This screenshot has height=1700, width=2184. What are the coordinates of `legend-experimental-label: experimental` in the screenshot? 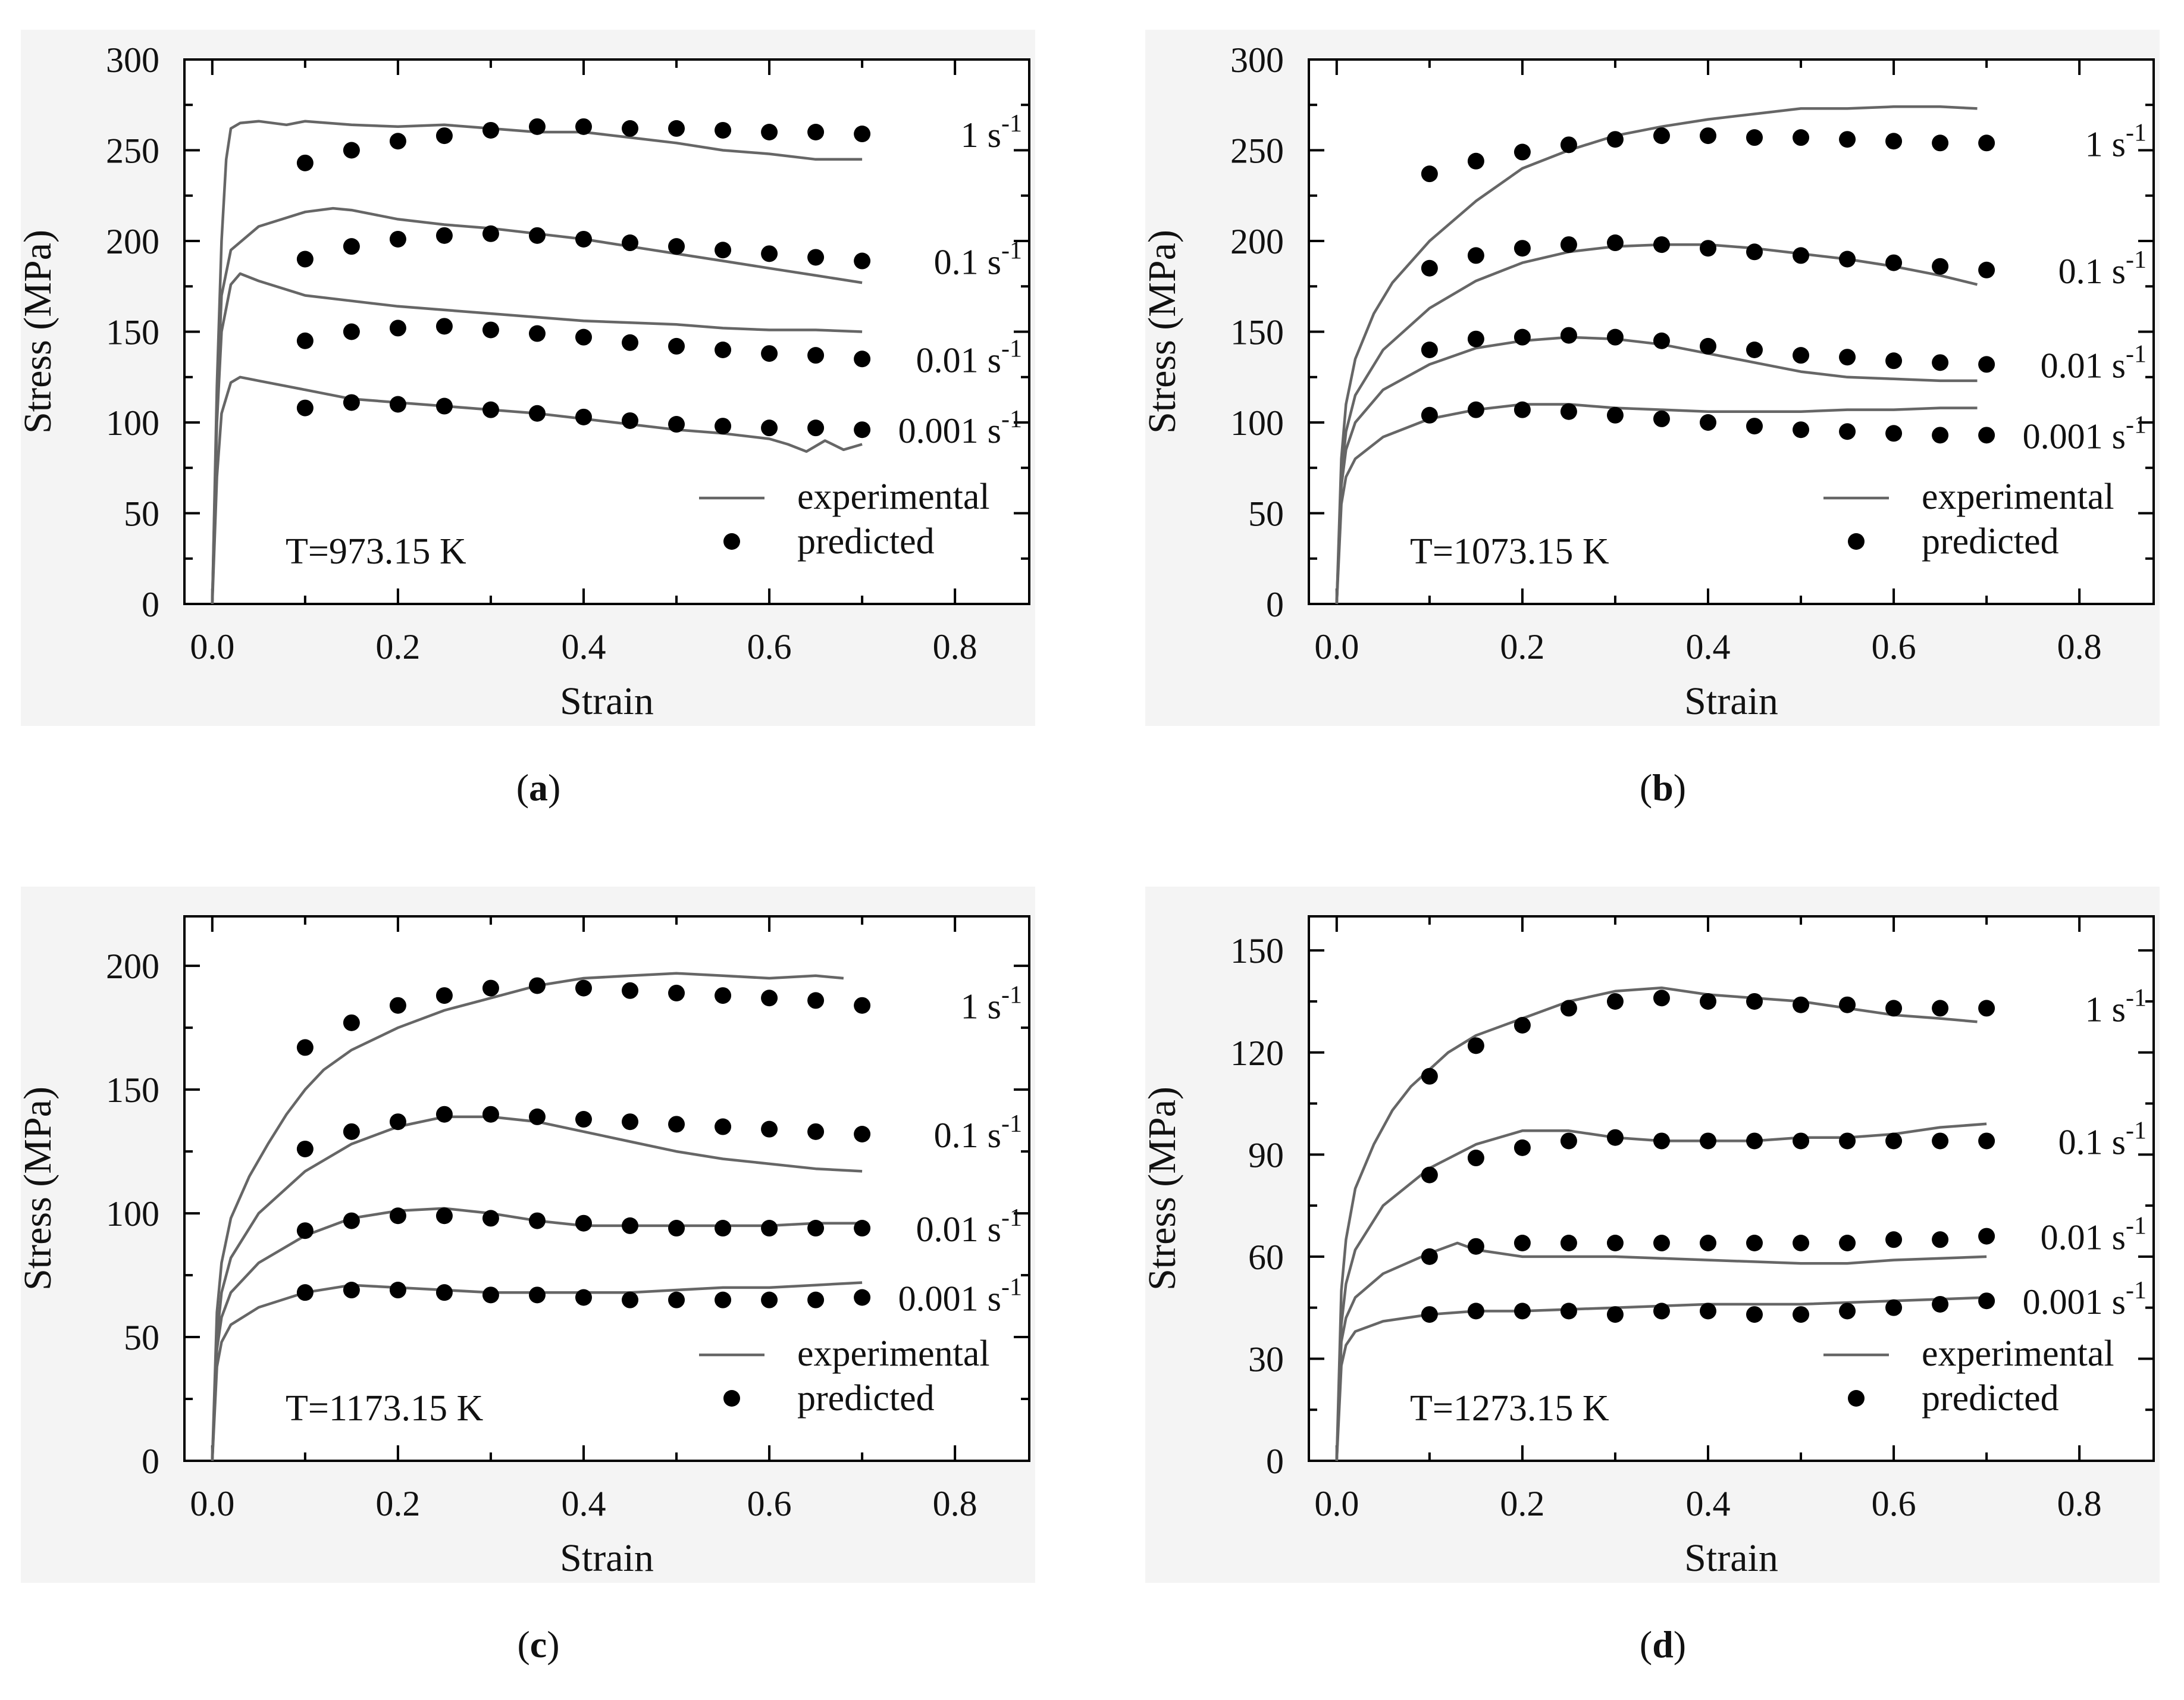 It's located at (2018, 497).